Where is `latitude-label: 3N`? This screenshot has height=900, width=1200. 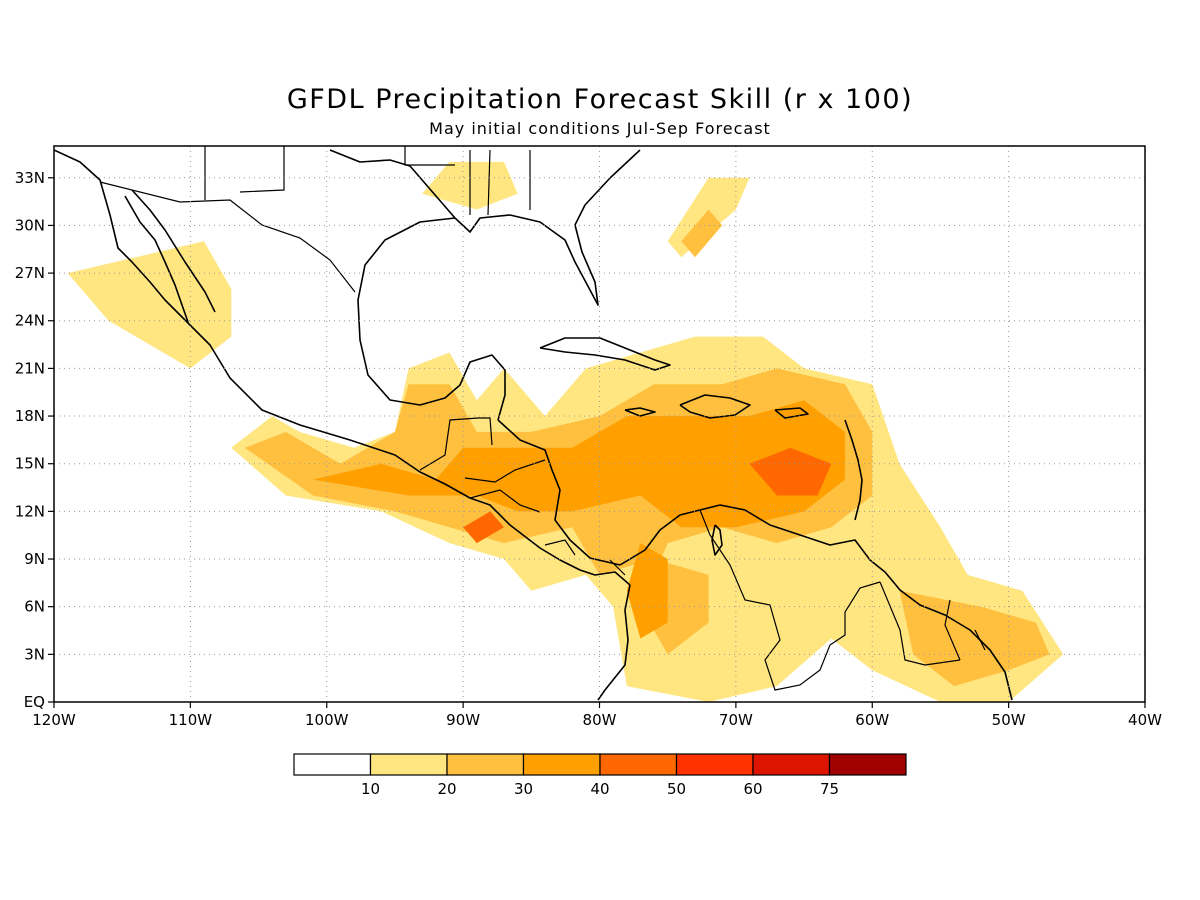 latitude-label: 3N is located at coordinates (34, 654).